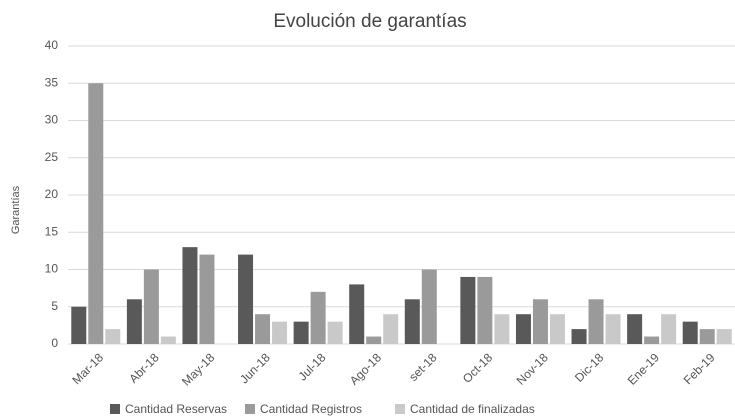 Image resolution: width=735 pixels, height=418 pixels. What do you see at coordinates (699, 368) in the screenshot?
I see `x-tick-label: Feb-19` at bounding box center [699, 368].